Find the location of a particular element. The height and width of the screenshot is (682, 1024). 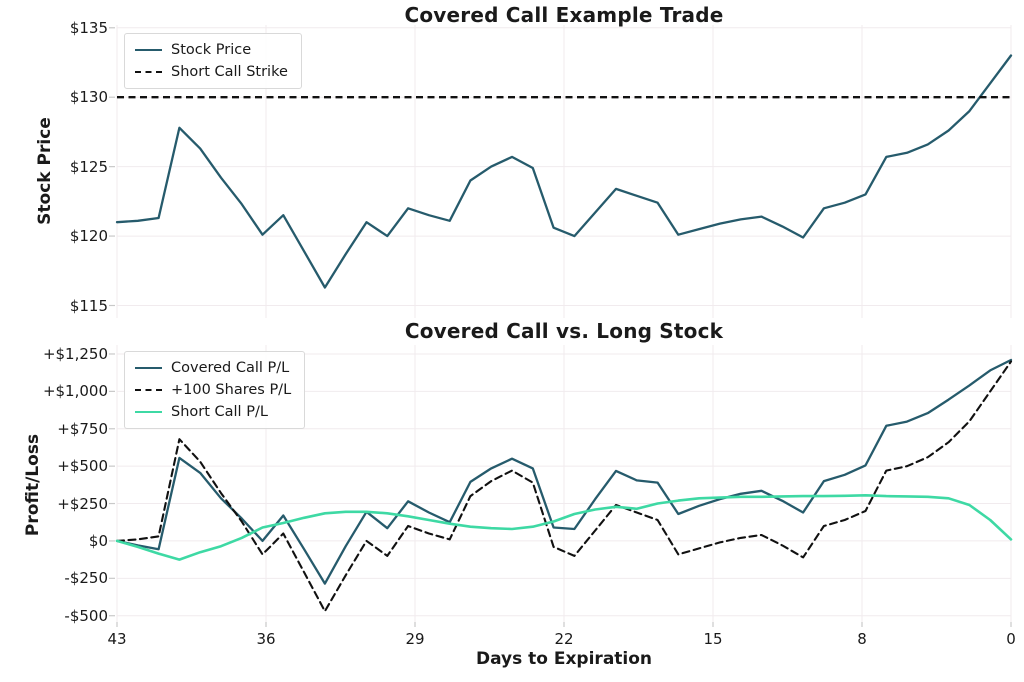

y-tick-label: +$250 is located at coordinates (82, 503).